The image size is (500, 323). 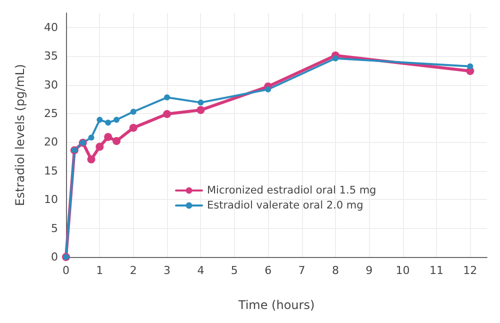 I want to click on y-tick-label: 5, so click(x=54, y=228).